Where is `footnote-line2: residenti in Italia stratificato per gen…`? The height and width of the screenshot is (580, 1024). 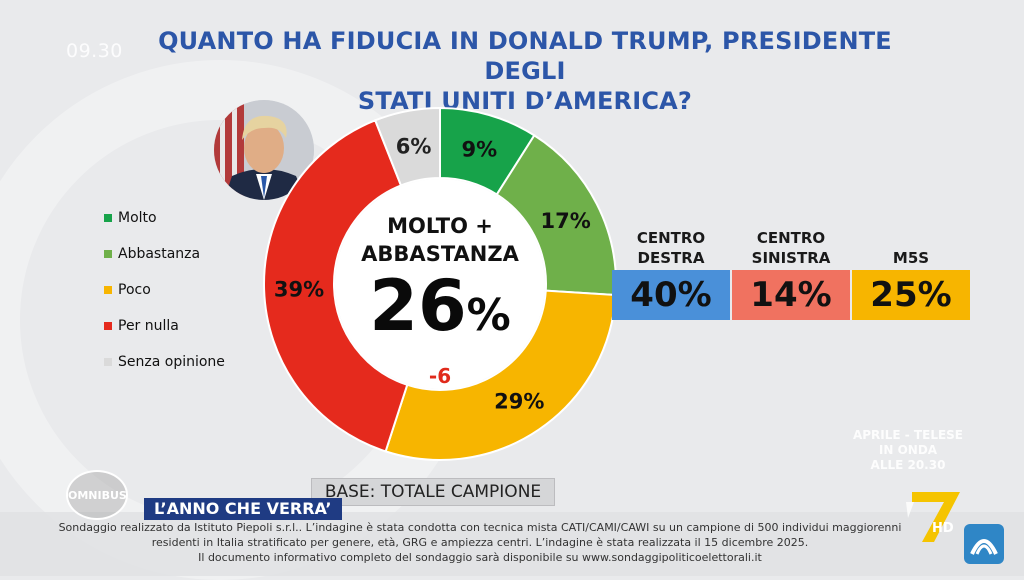
footnote-line2: residenti in Italia stratificato per gen… is located at coordinates (480, 542).